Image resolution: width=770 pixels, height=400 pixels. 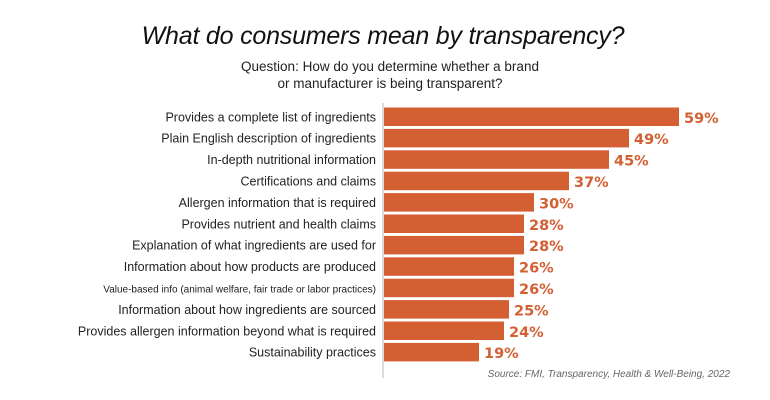 I want to click on value-label: 30%, so click(x=556, y=204).